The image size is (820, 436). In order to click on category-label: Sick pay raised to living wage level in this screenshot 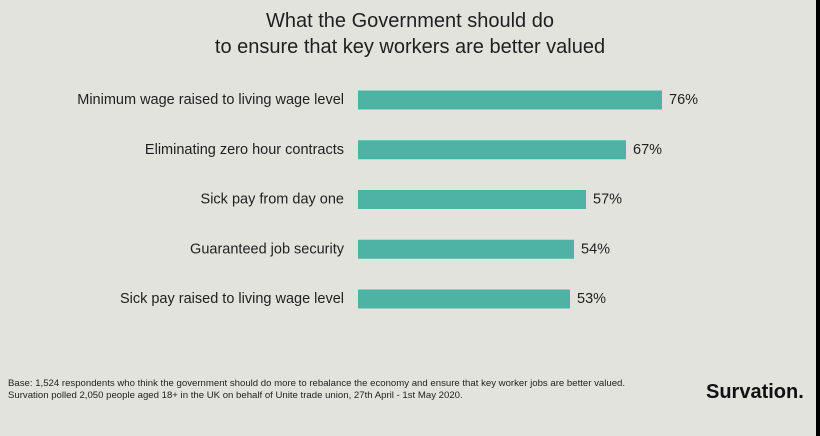, I will do `click(232, 299)`.